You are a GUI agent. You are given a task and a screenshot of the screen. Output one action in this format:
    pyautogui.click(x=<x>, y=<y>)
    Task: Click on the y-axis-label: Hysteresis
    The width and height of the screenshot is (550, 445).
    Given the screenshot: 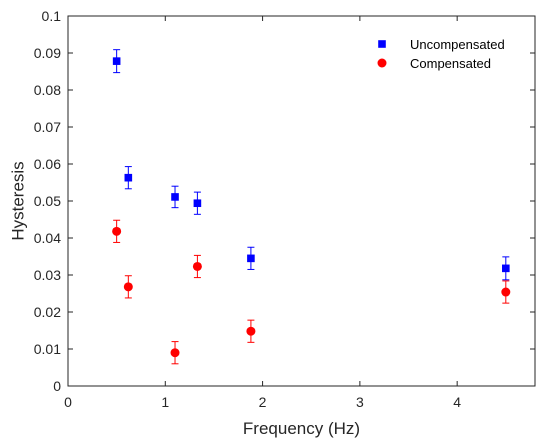 What is the action you would take?
    pyautogui.click(x=18, y=200)
    